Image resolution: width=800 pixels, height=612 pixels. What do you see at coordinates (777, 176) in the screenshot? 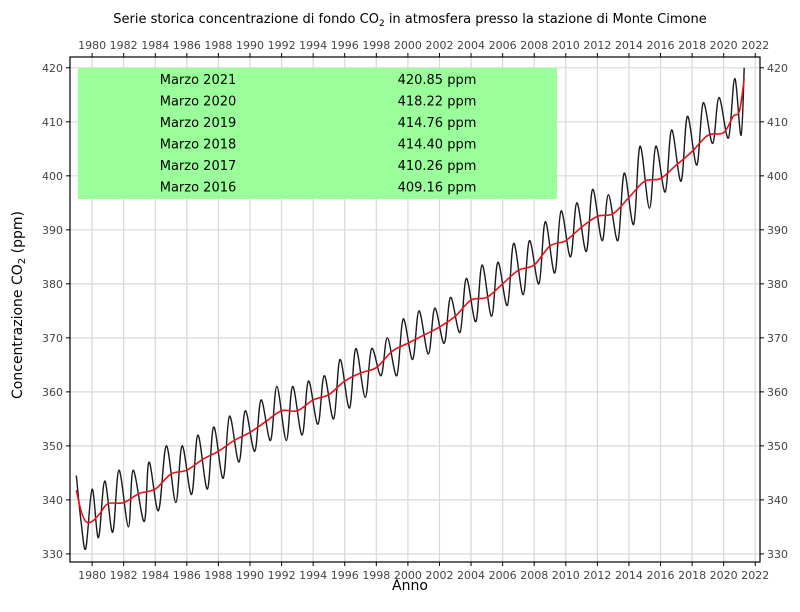
I see `y-tick-label-right: 400` at bounding box center [777, 176].